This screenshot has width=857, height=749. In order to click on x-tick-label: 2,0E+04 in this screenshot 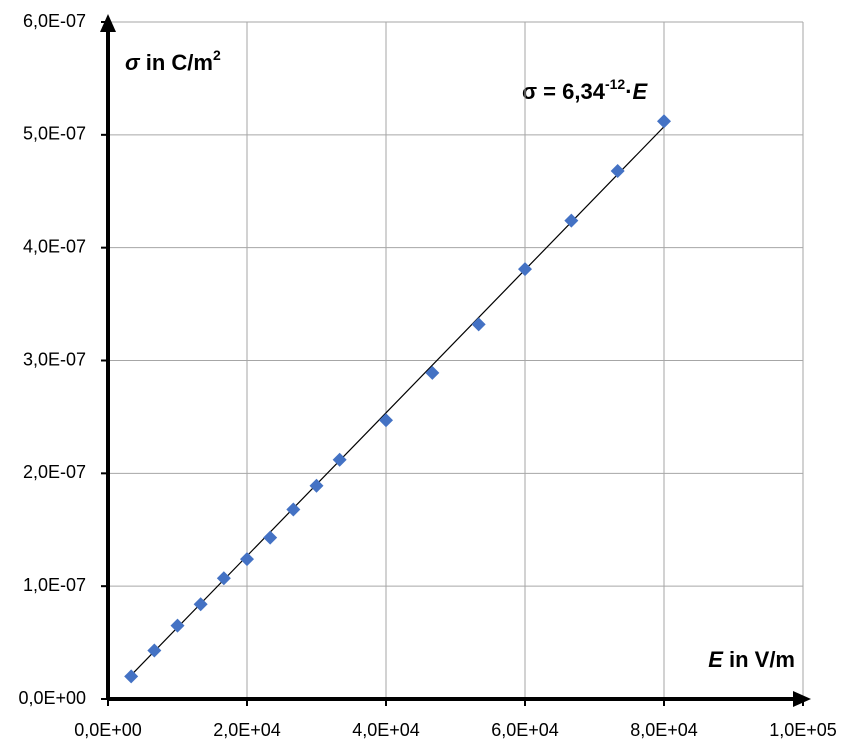, I will do `click(247, 730)`.